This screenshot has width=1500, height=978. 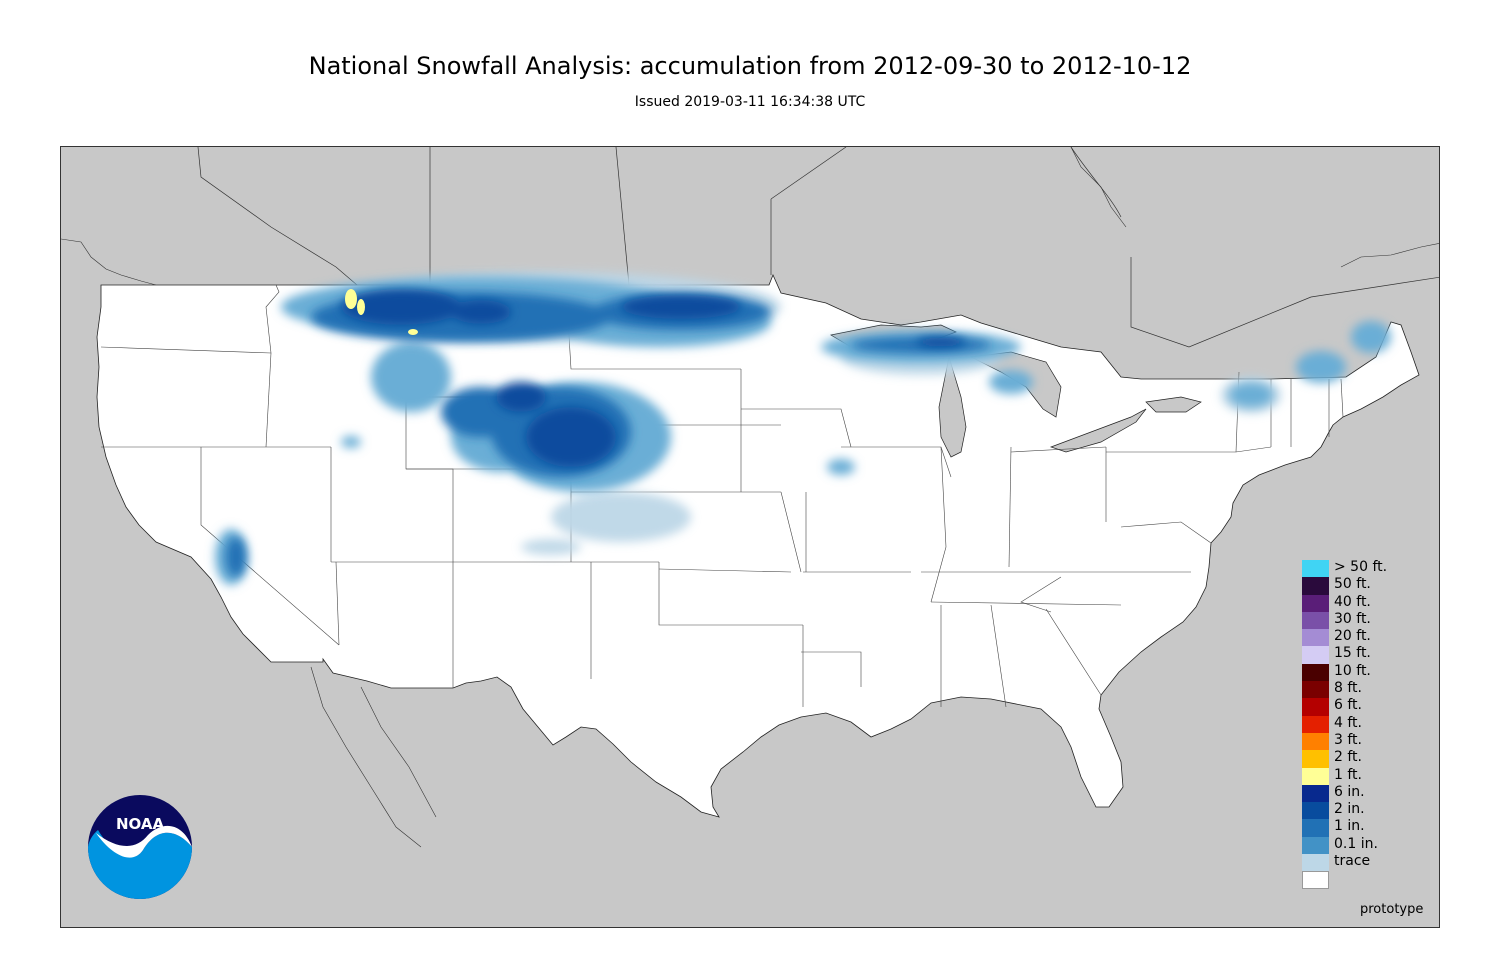 I want to click on legend-label: 30 ft., so click(x=1352, y=618).